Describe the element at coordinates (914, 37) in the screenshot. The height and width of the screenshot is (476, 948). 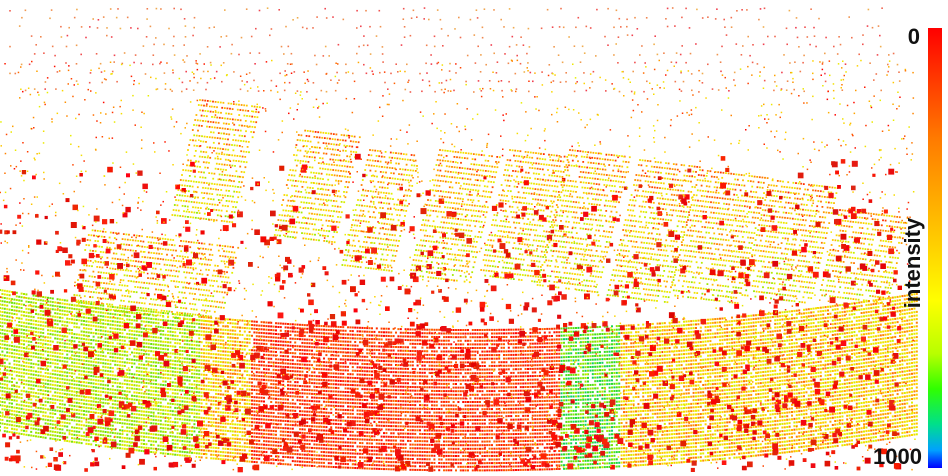
I see `colorbar-min-label: 0` at that location.